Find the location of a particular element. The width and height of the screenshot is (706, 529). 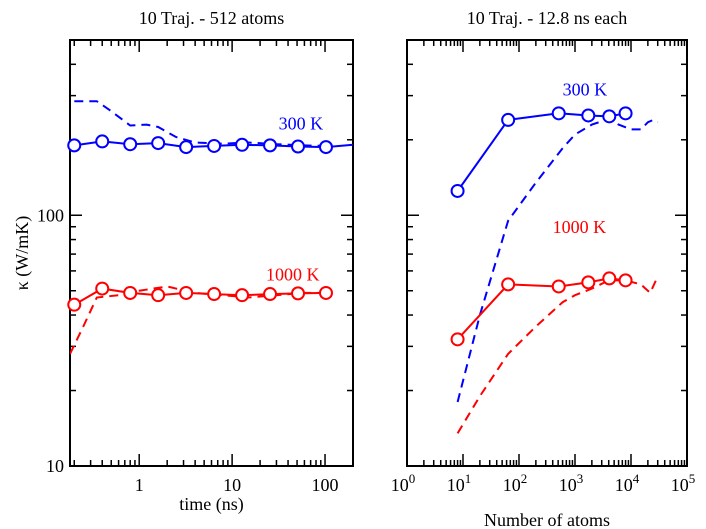

x-tick-label: 10⁴ is located at coordinates (627, 483).